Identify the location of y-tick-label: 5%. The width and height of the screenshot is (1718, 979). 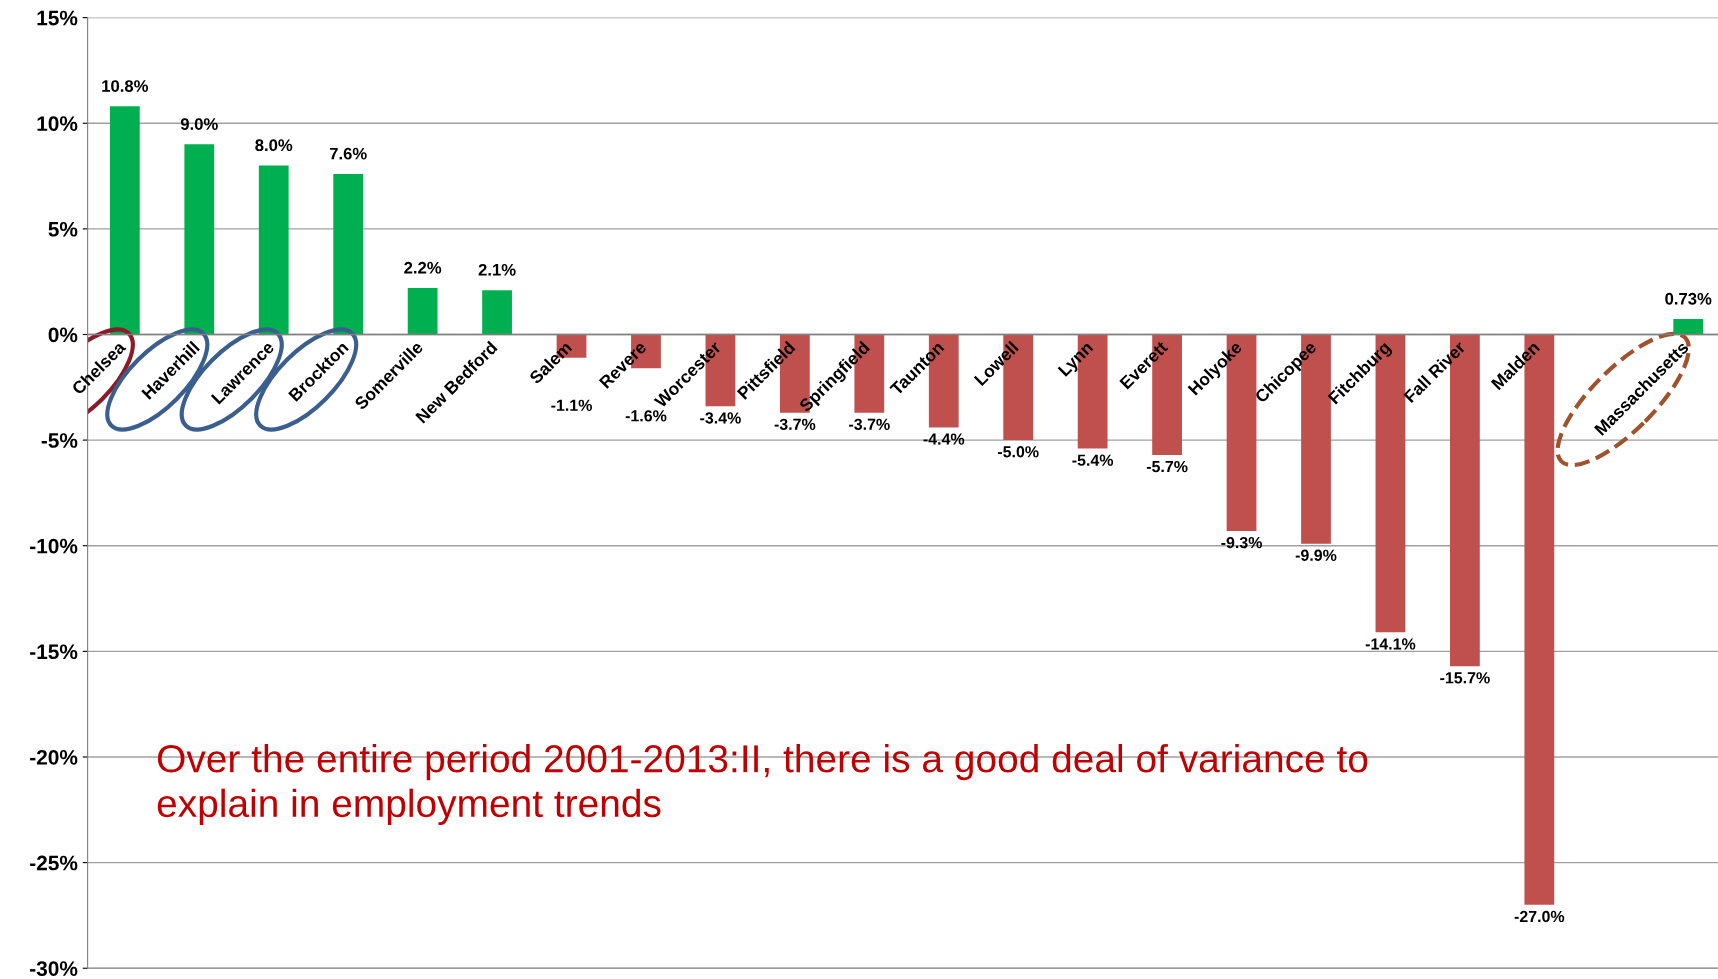
(63, 229).